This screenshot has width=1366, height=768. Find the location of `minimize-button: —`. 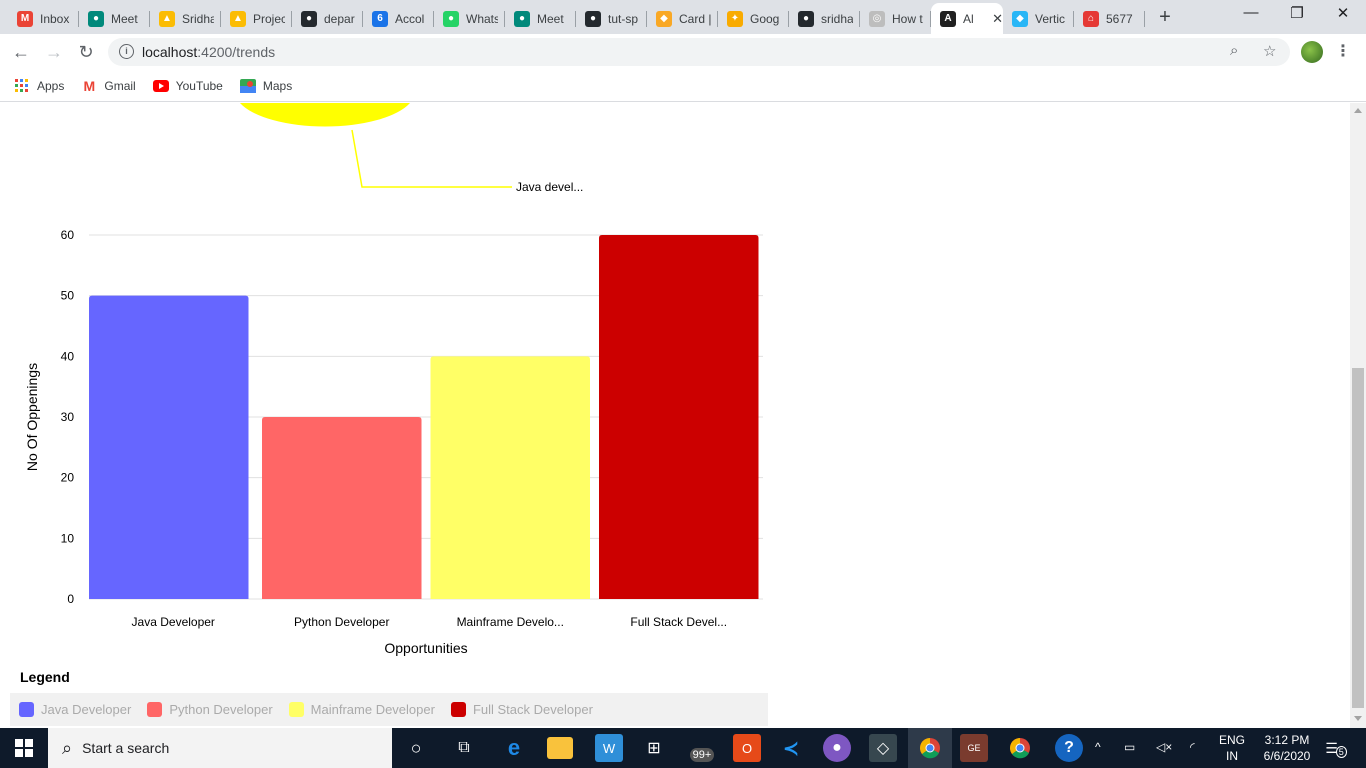

minimize-button: — is located at coordinates (1251, 12).